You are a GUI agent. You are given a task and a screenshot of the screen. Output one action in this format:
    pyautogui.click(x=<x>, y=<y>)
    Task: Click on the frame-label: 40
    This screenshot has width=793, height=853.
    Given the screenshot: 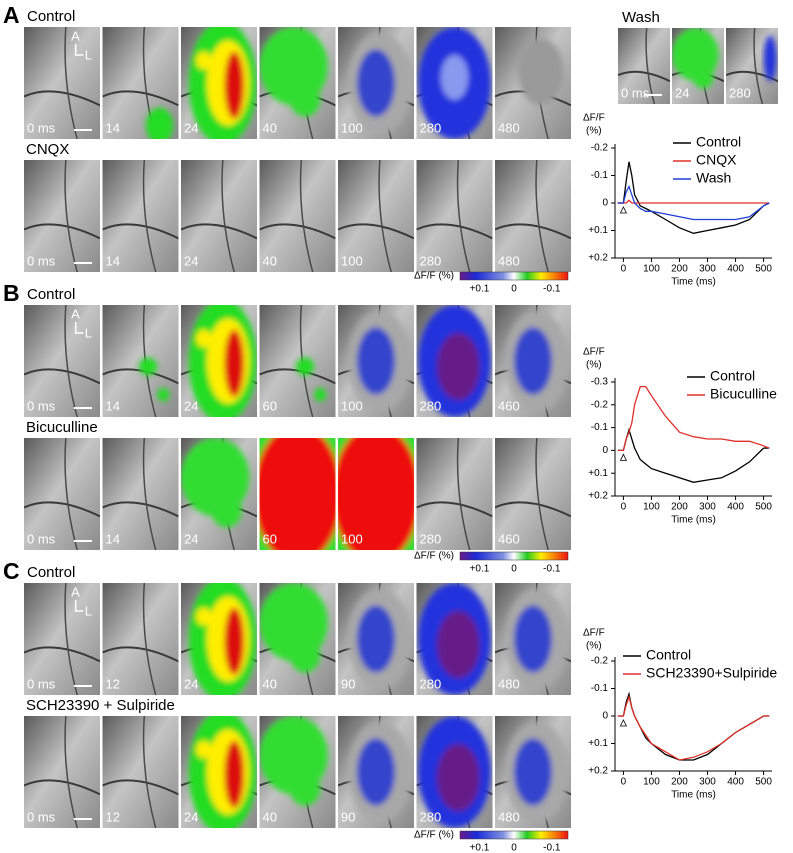 What is the action you would take?
    pyautogui.click(x=270, y=816)
    